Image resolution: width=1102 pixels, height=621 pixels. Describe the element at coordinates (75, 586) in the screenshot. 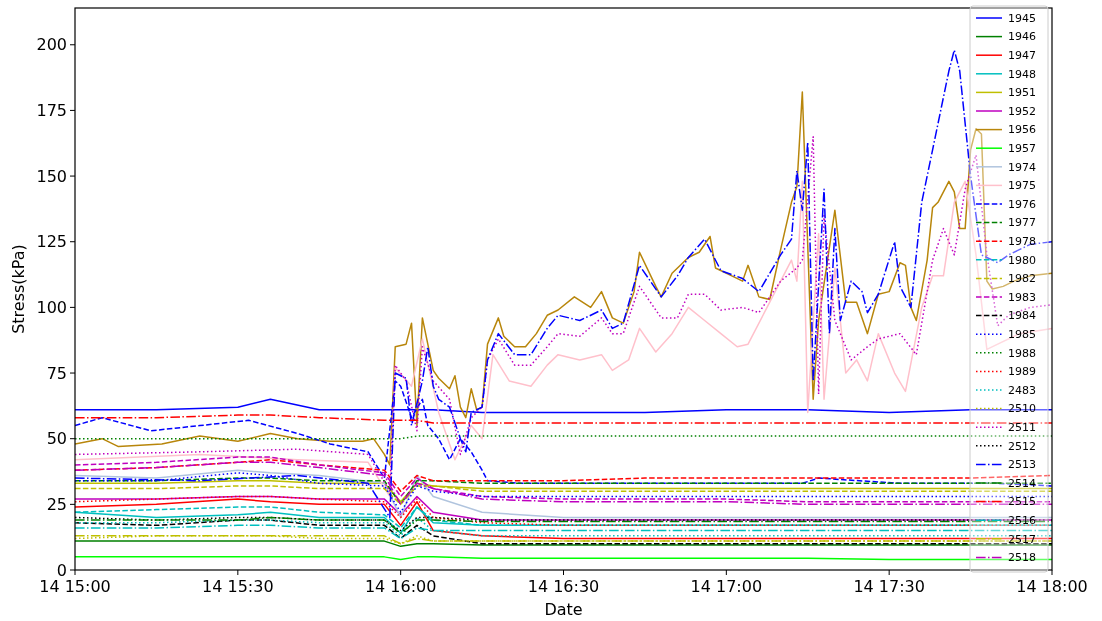

I see `x-tick-label: 14 15:00` at that location.